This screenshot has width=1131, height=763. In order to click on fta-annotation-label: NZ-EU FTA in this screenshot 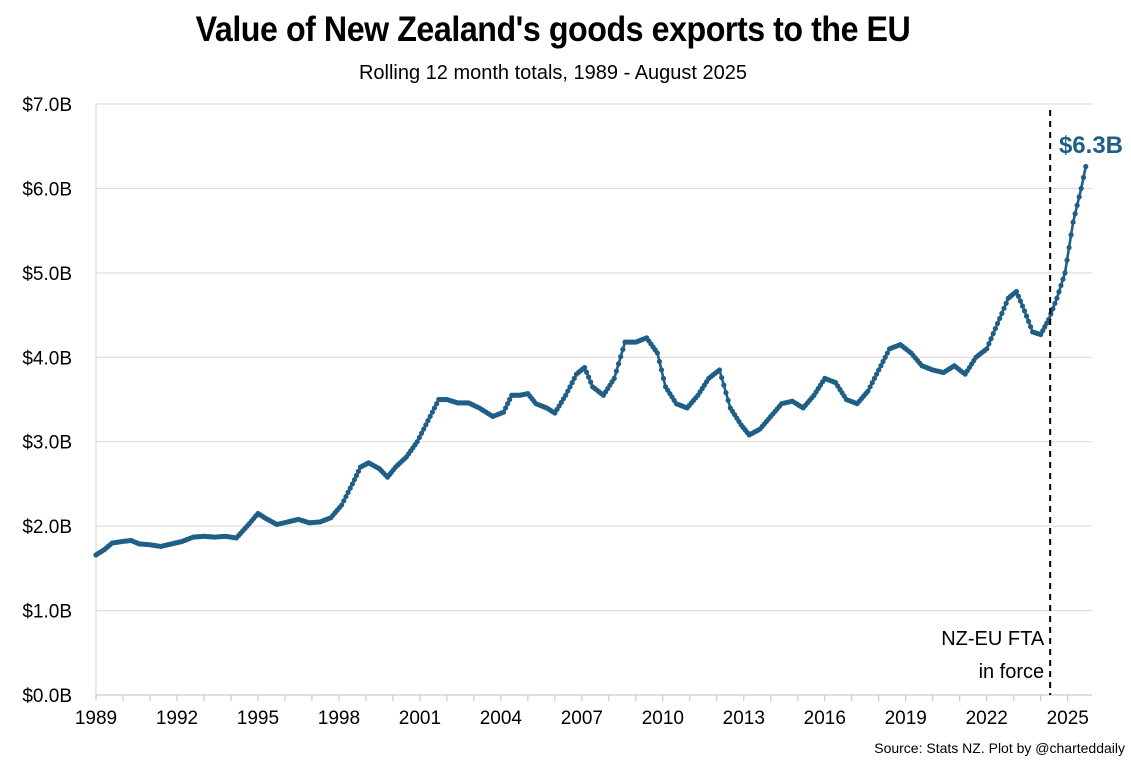, I will do `click(993, 639)`.